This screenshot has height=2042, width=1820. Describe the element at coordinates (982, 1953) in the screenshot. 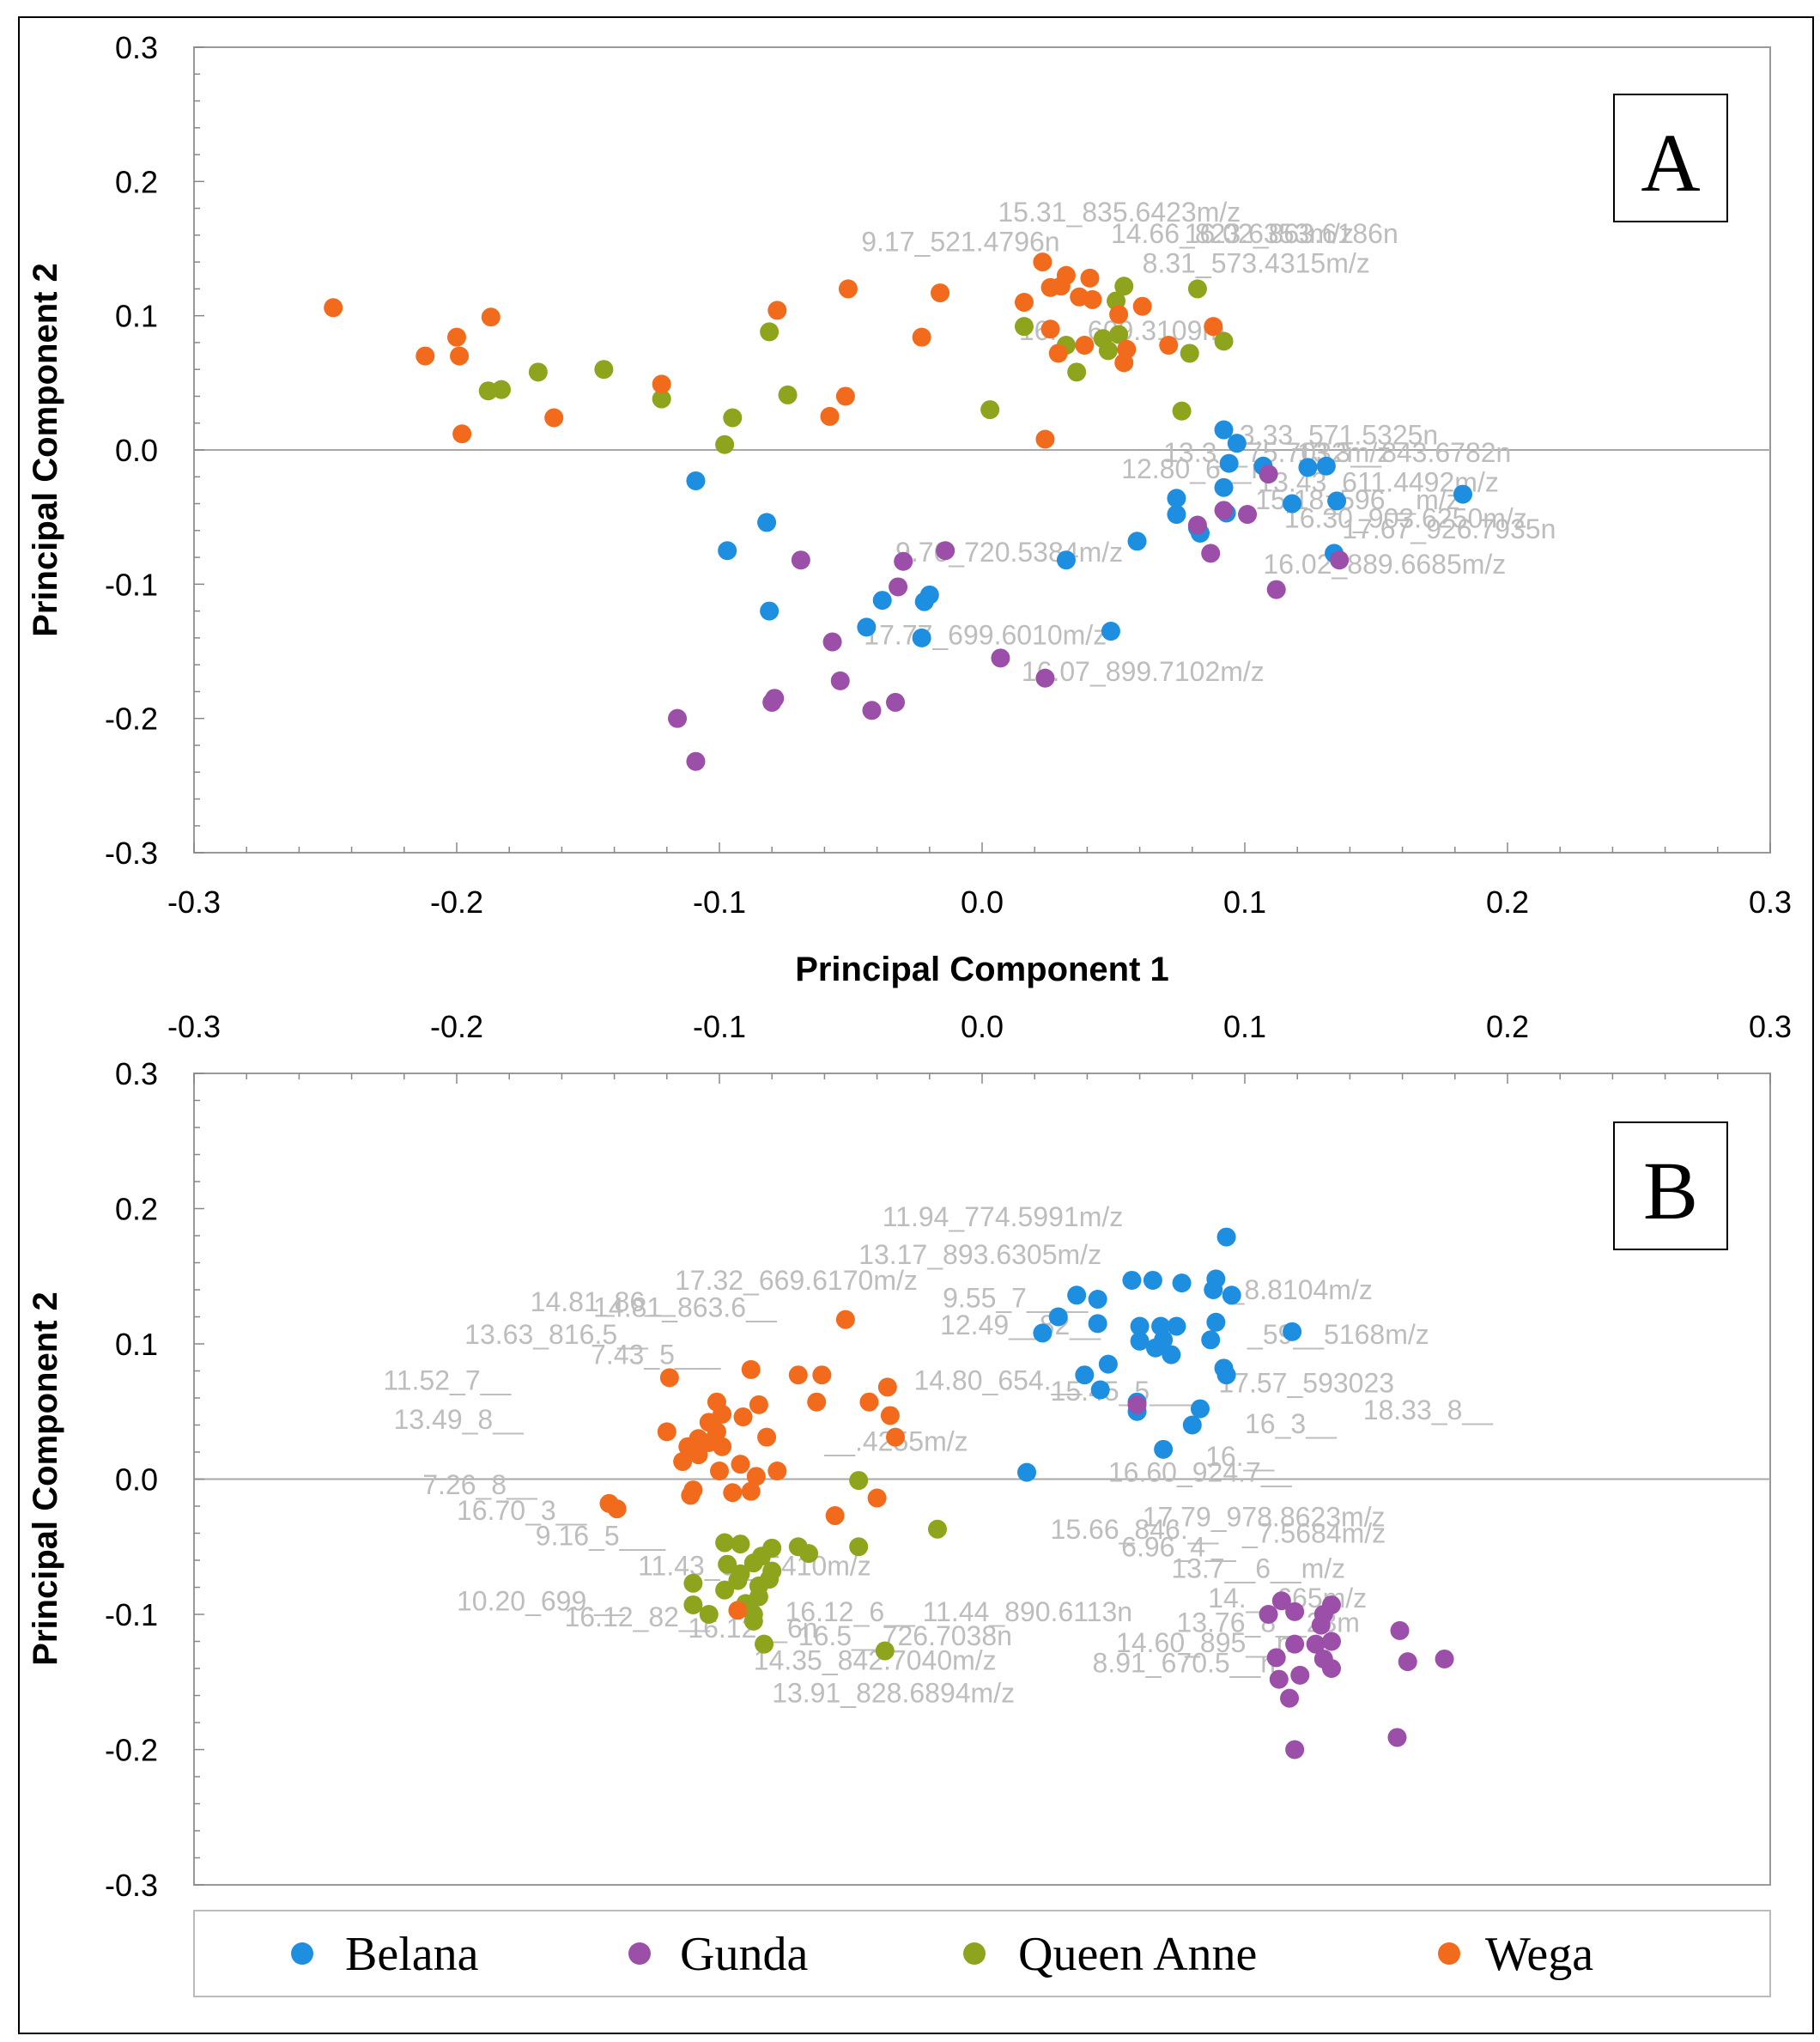

I see `legend: Belana Gunda Queen Anne Wega` at that location.